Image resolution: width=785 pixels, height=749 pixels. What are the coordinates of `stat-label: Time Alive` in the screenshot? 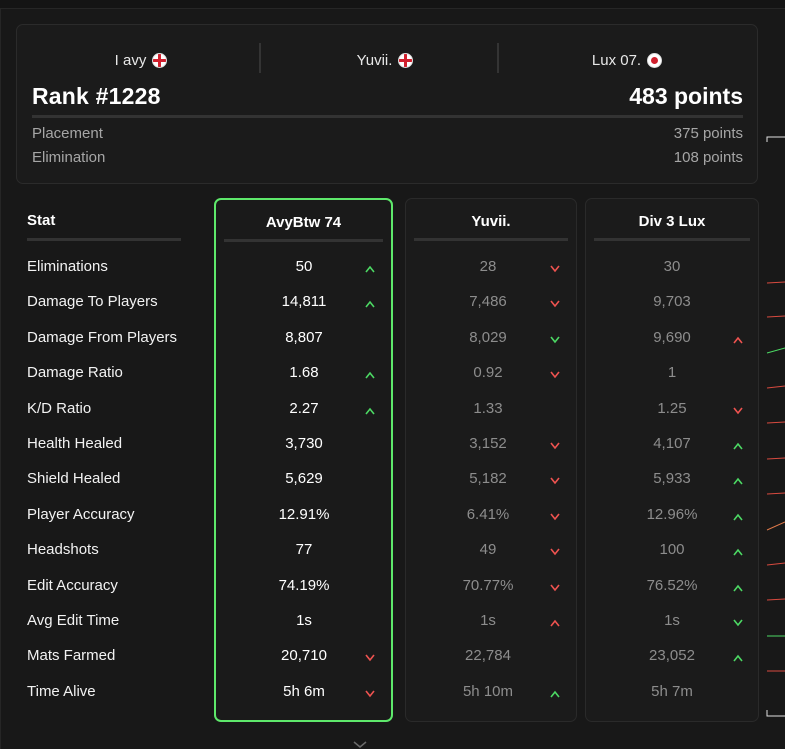 It's located at (61, 691).